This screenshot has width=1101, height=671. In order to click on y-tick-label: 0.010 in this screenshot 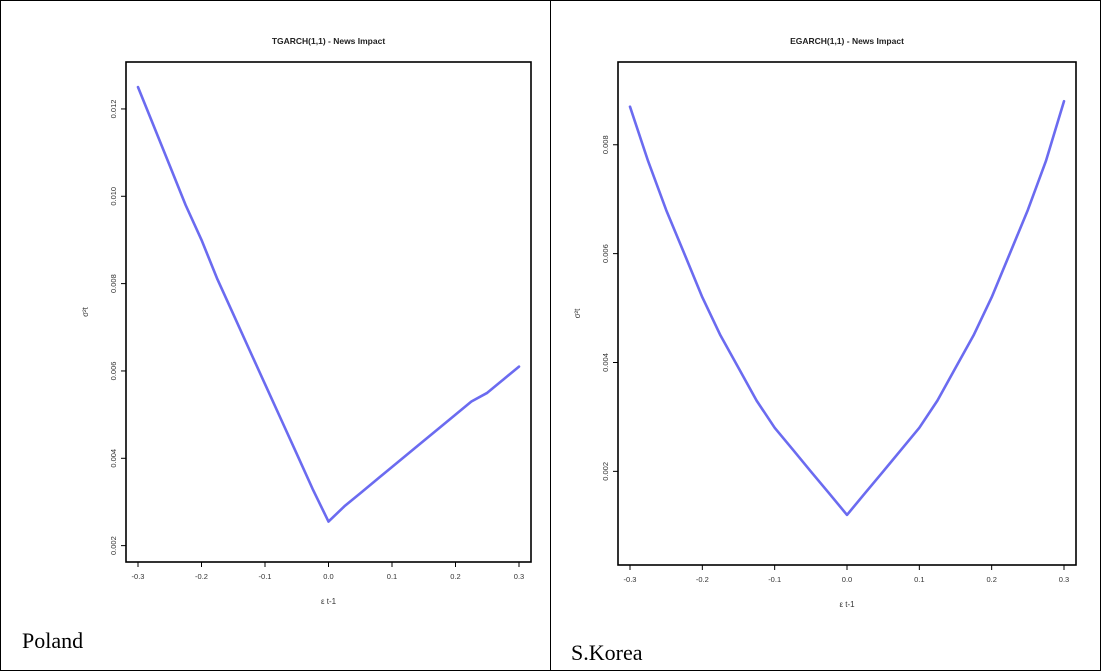, I will do `click(113, 196)`.